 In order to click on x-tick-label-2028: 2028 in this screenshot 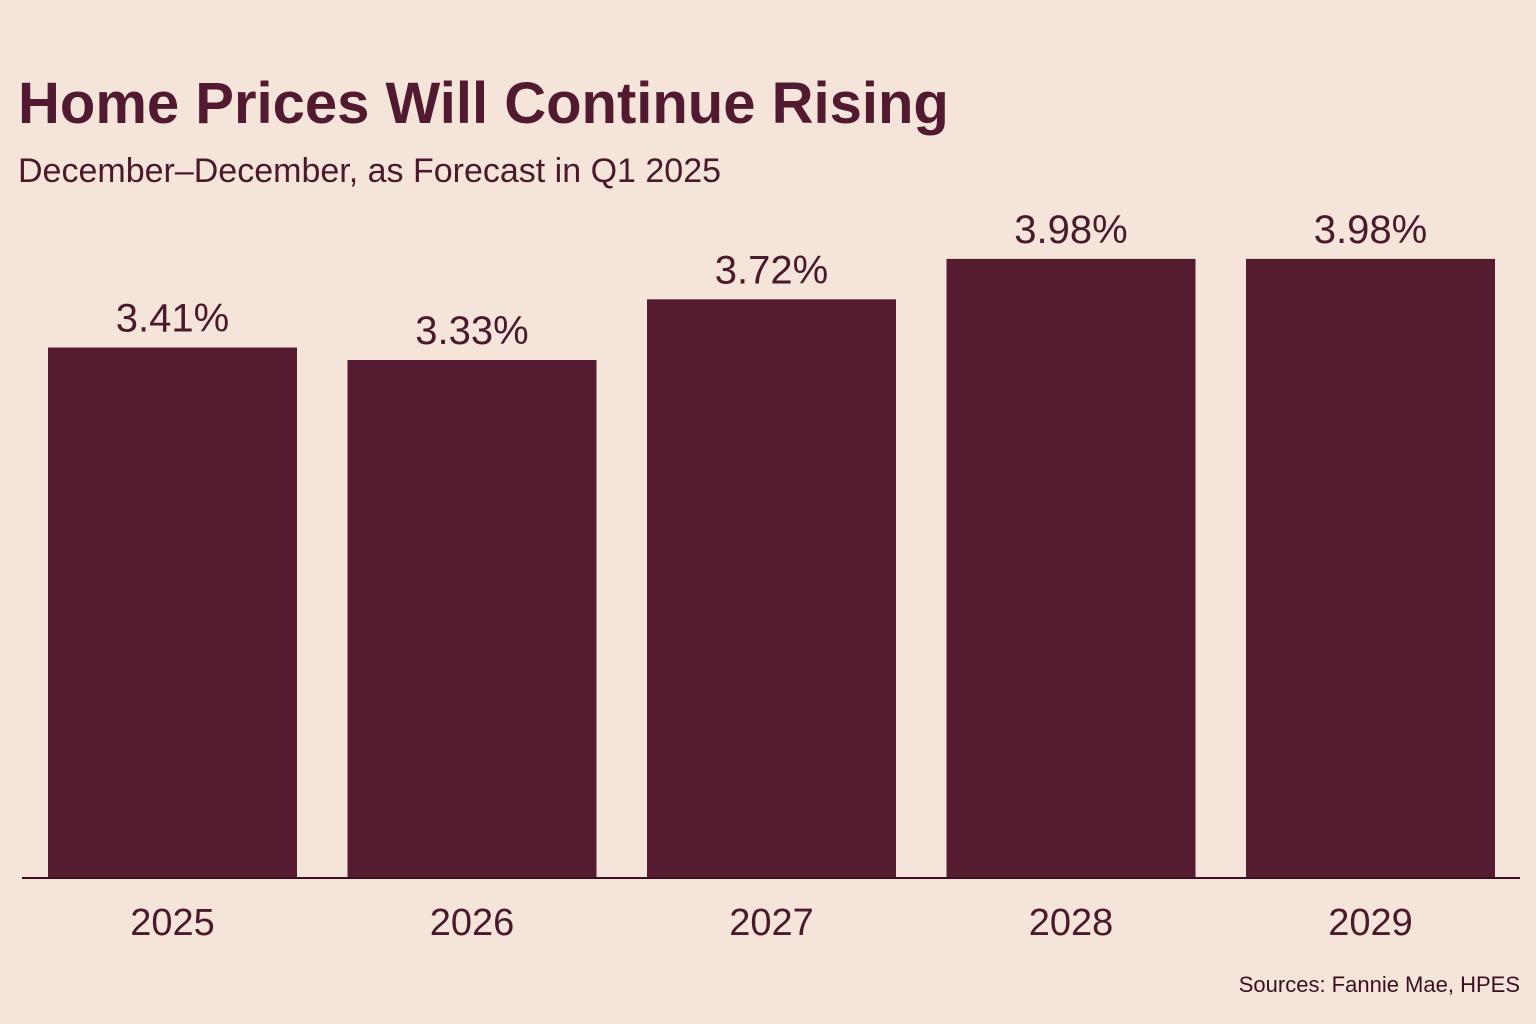, I will do `click(1071, 923)`.